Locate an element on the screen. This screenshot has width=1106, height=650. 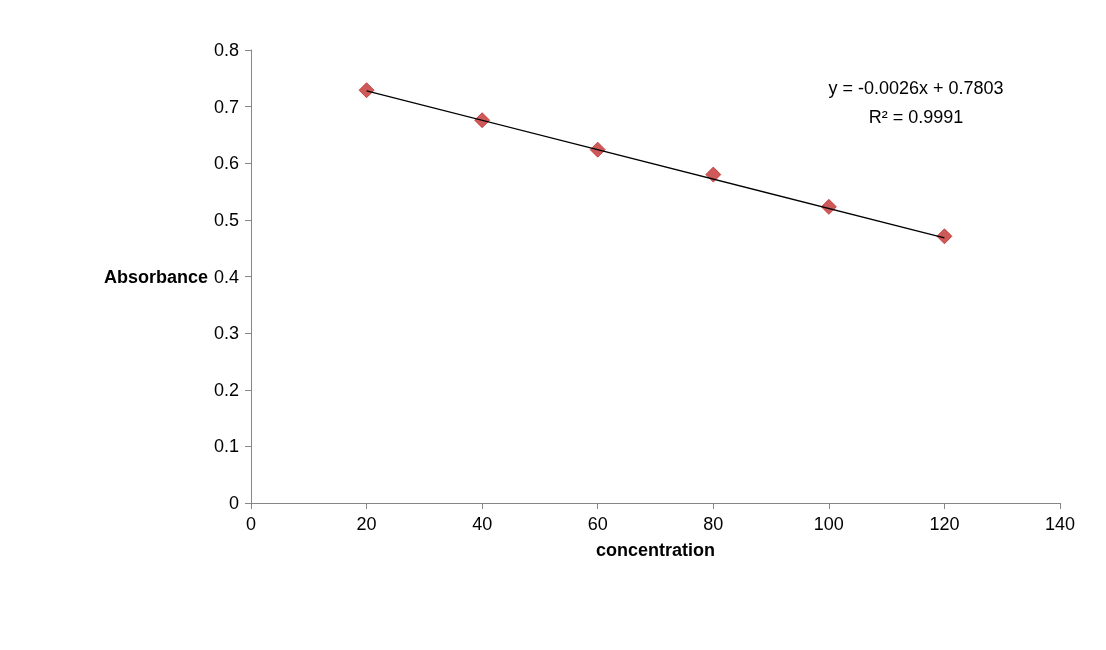
y-tick-label: 0 is located at coordinates (233, 503).